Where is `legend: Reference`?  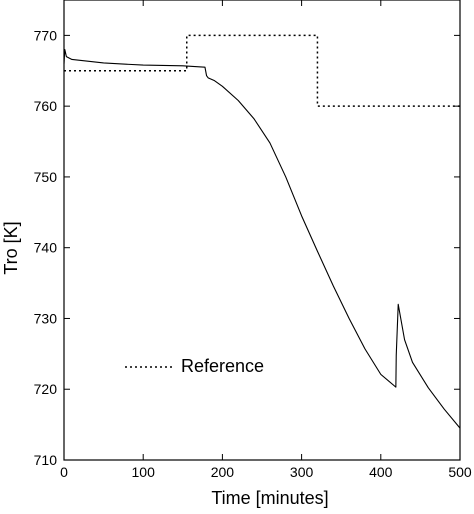
legend: Reference is located at coordinates (194, 366).